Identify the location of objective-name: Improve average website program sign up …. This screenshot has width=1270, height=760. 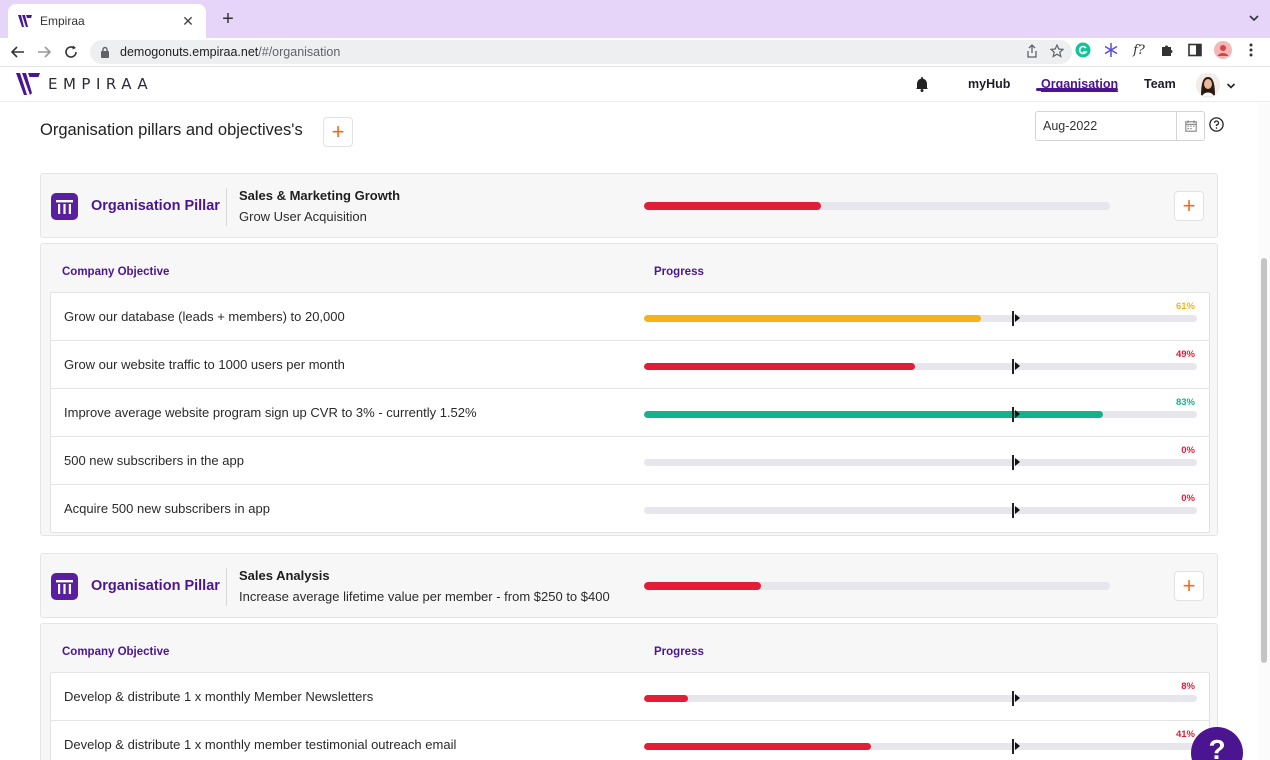
(270, 412).